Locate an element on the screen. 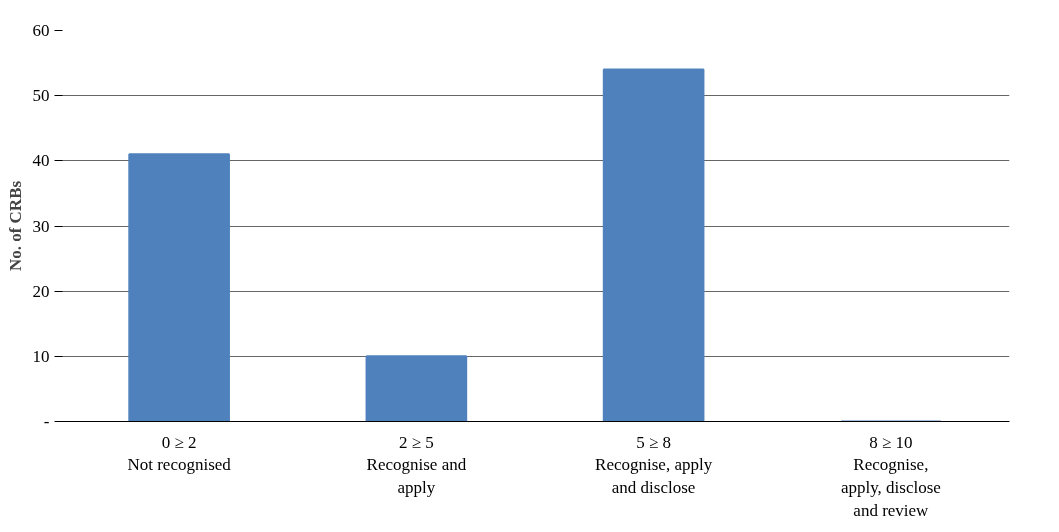  y-axis-title: No. of CRBs is located at coordinates (15, 226).